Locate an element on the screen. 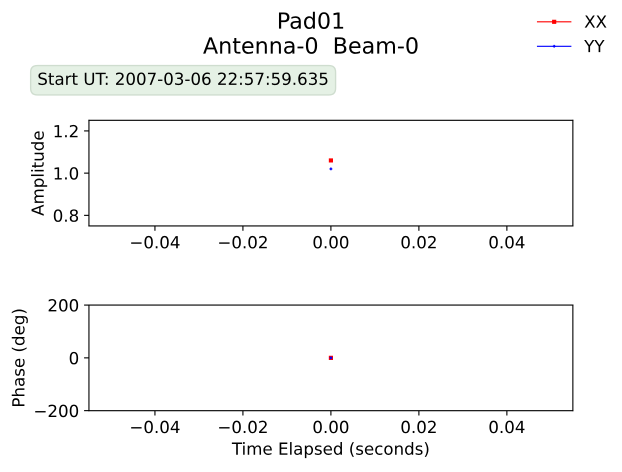 The image size is (622, 472). y-tick-label: 0 is located at coordinates (74, 358).